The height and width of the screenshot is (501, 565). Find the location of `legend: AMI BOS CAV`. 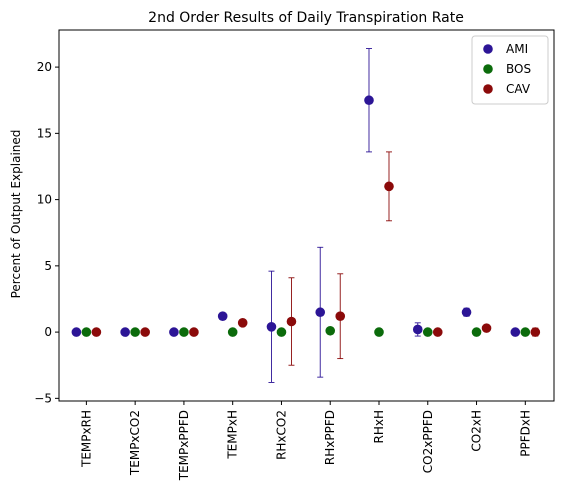

legend: AMI BOS CAV is located at coordinates (510, 70).